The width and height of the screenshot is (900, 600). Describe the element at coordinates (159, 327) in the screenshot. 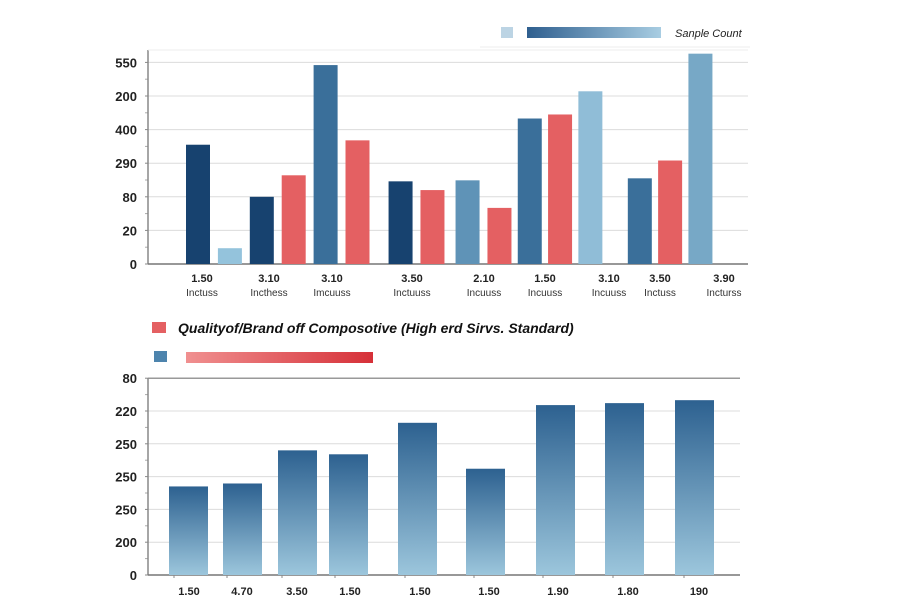

I see `title-swatch` at that location.